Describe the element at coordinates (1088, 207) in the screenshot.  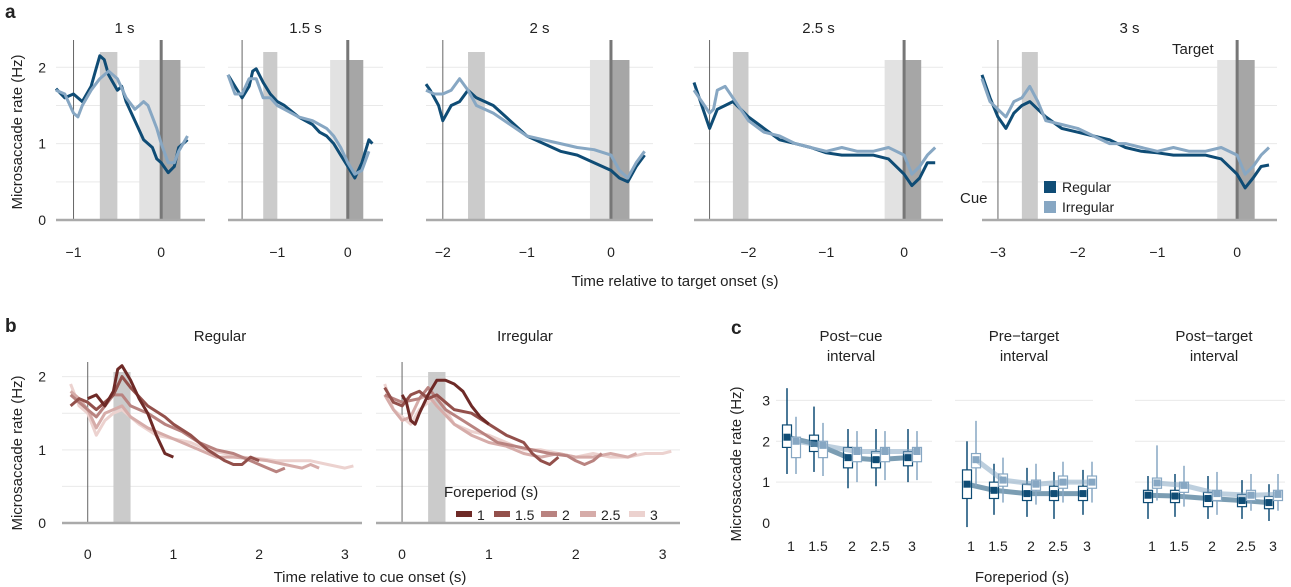
I see `legend-label-irregular: Irregular` at that location.